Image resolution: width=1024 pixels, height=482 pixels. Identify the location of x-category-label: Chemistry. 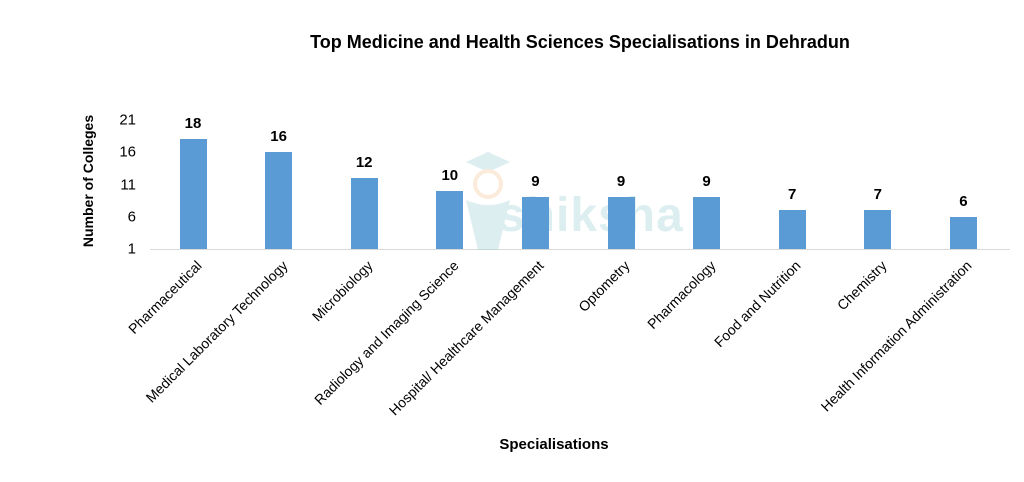
(861, 285).